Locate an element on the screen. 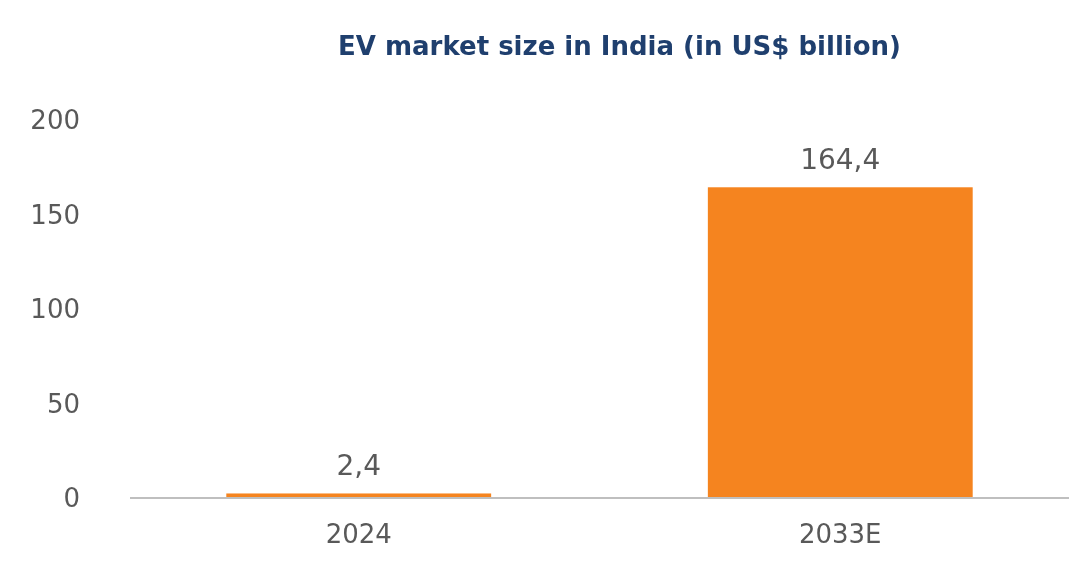 Image resolution: width=1089 pixels, height=569 pixels. y-tick-label: 200 is located at coordinates (55, 120).